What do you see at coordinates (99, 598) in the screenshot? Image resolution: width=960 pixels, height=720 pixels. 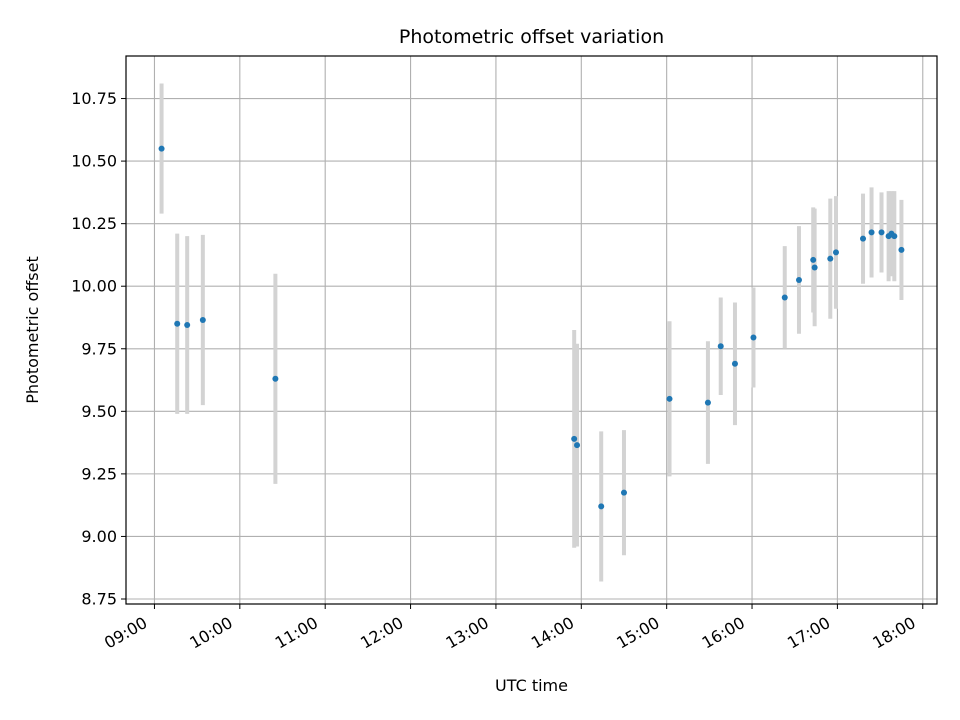 I see `y-tick-label: 8.75` at bounding box center [99, 598].